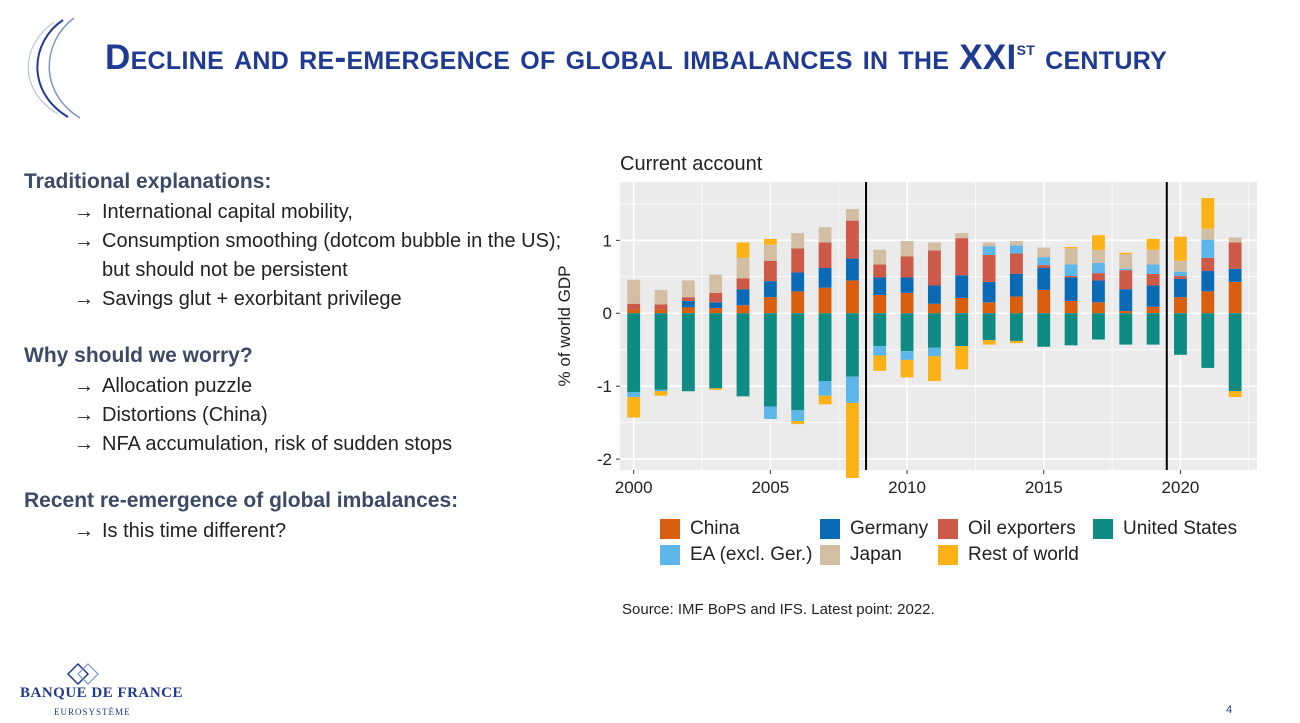  What do you see at coordinates (607, 313) in the screenshot?
I see `y-tick-label: 0` at bounding box center [607, 313].